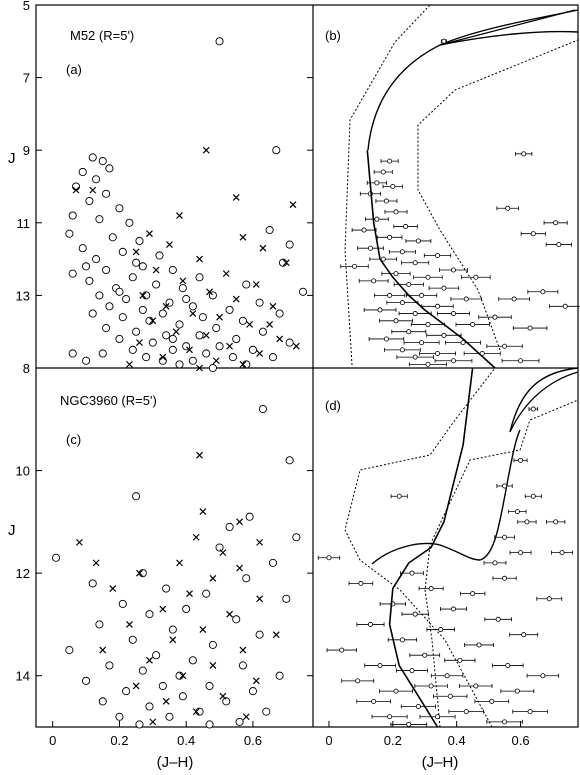  Describe the element at coordinates (175, 762) in the screenshot. I see `x-axis-title-left: (J–H)` at that location.